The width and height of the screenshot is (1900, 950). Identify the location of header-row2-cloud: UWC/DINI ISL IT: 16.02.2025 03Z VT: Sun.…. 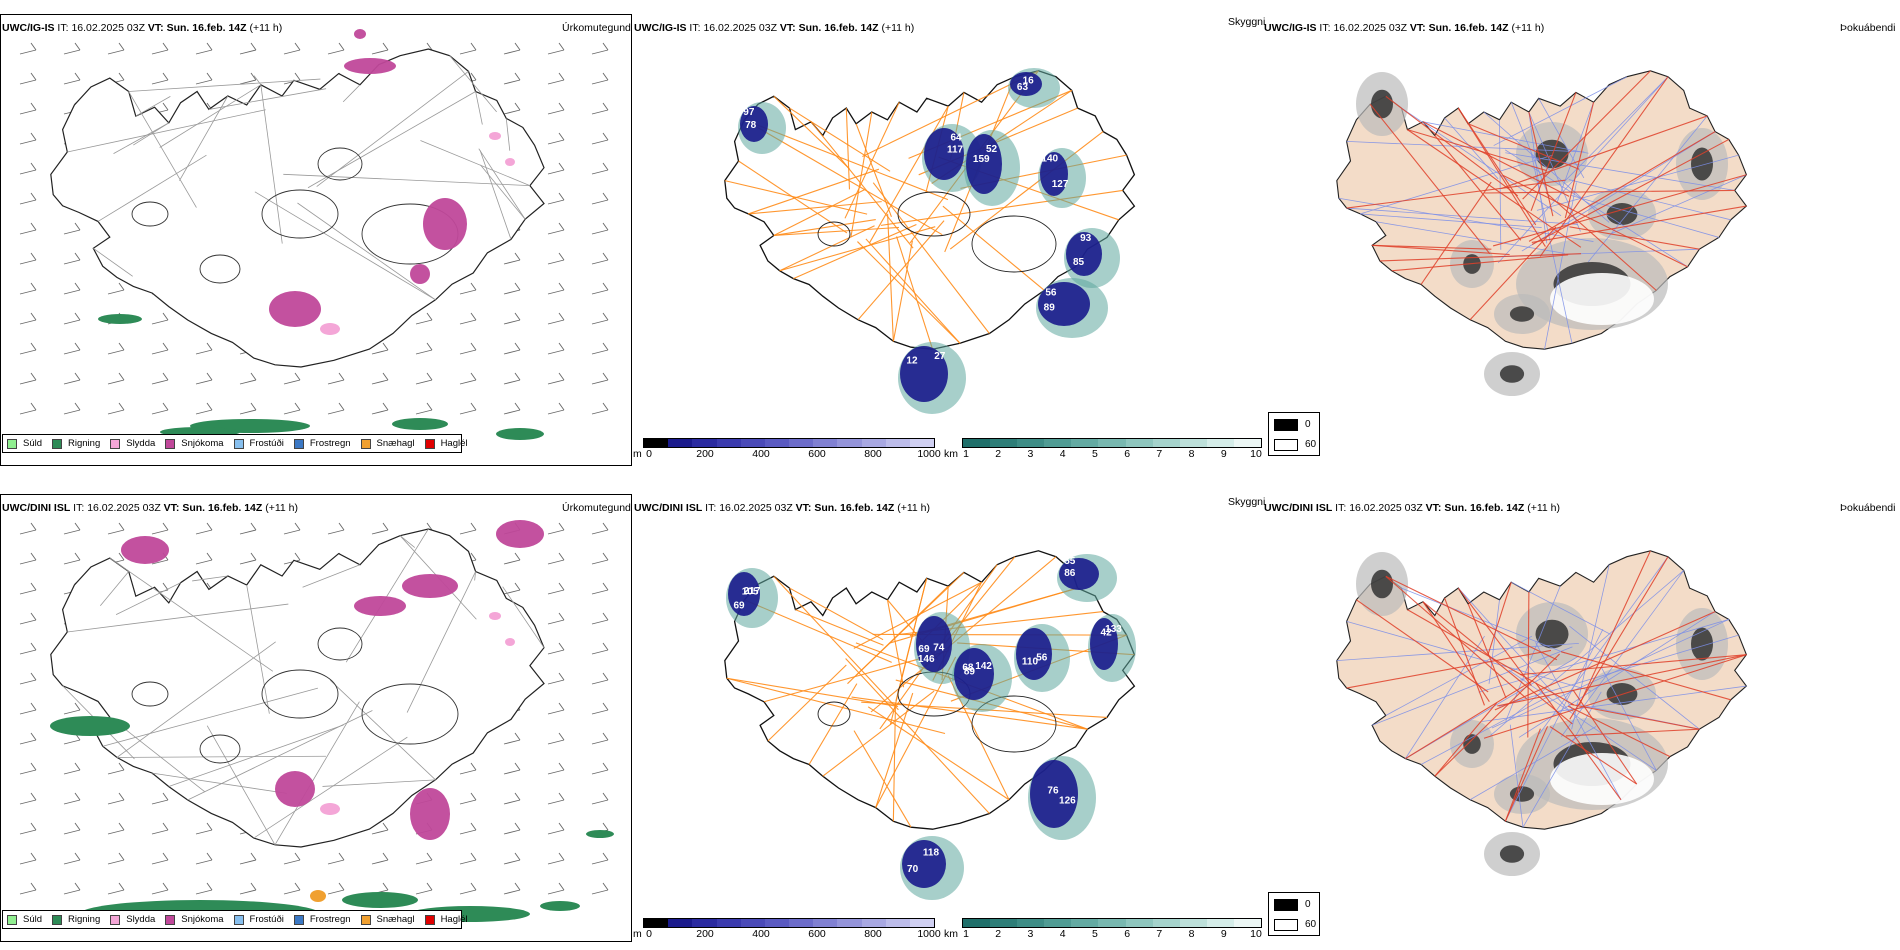
(782, 508).